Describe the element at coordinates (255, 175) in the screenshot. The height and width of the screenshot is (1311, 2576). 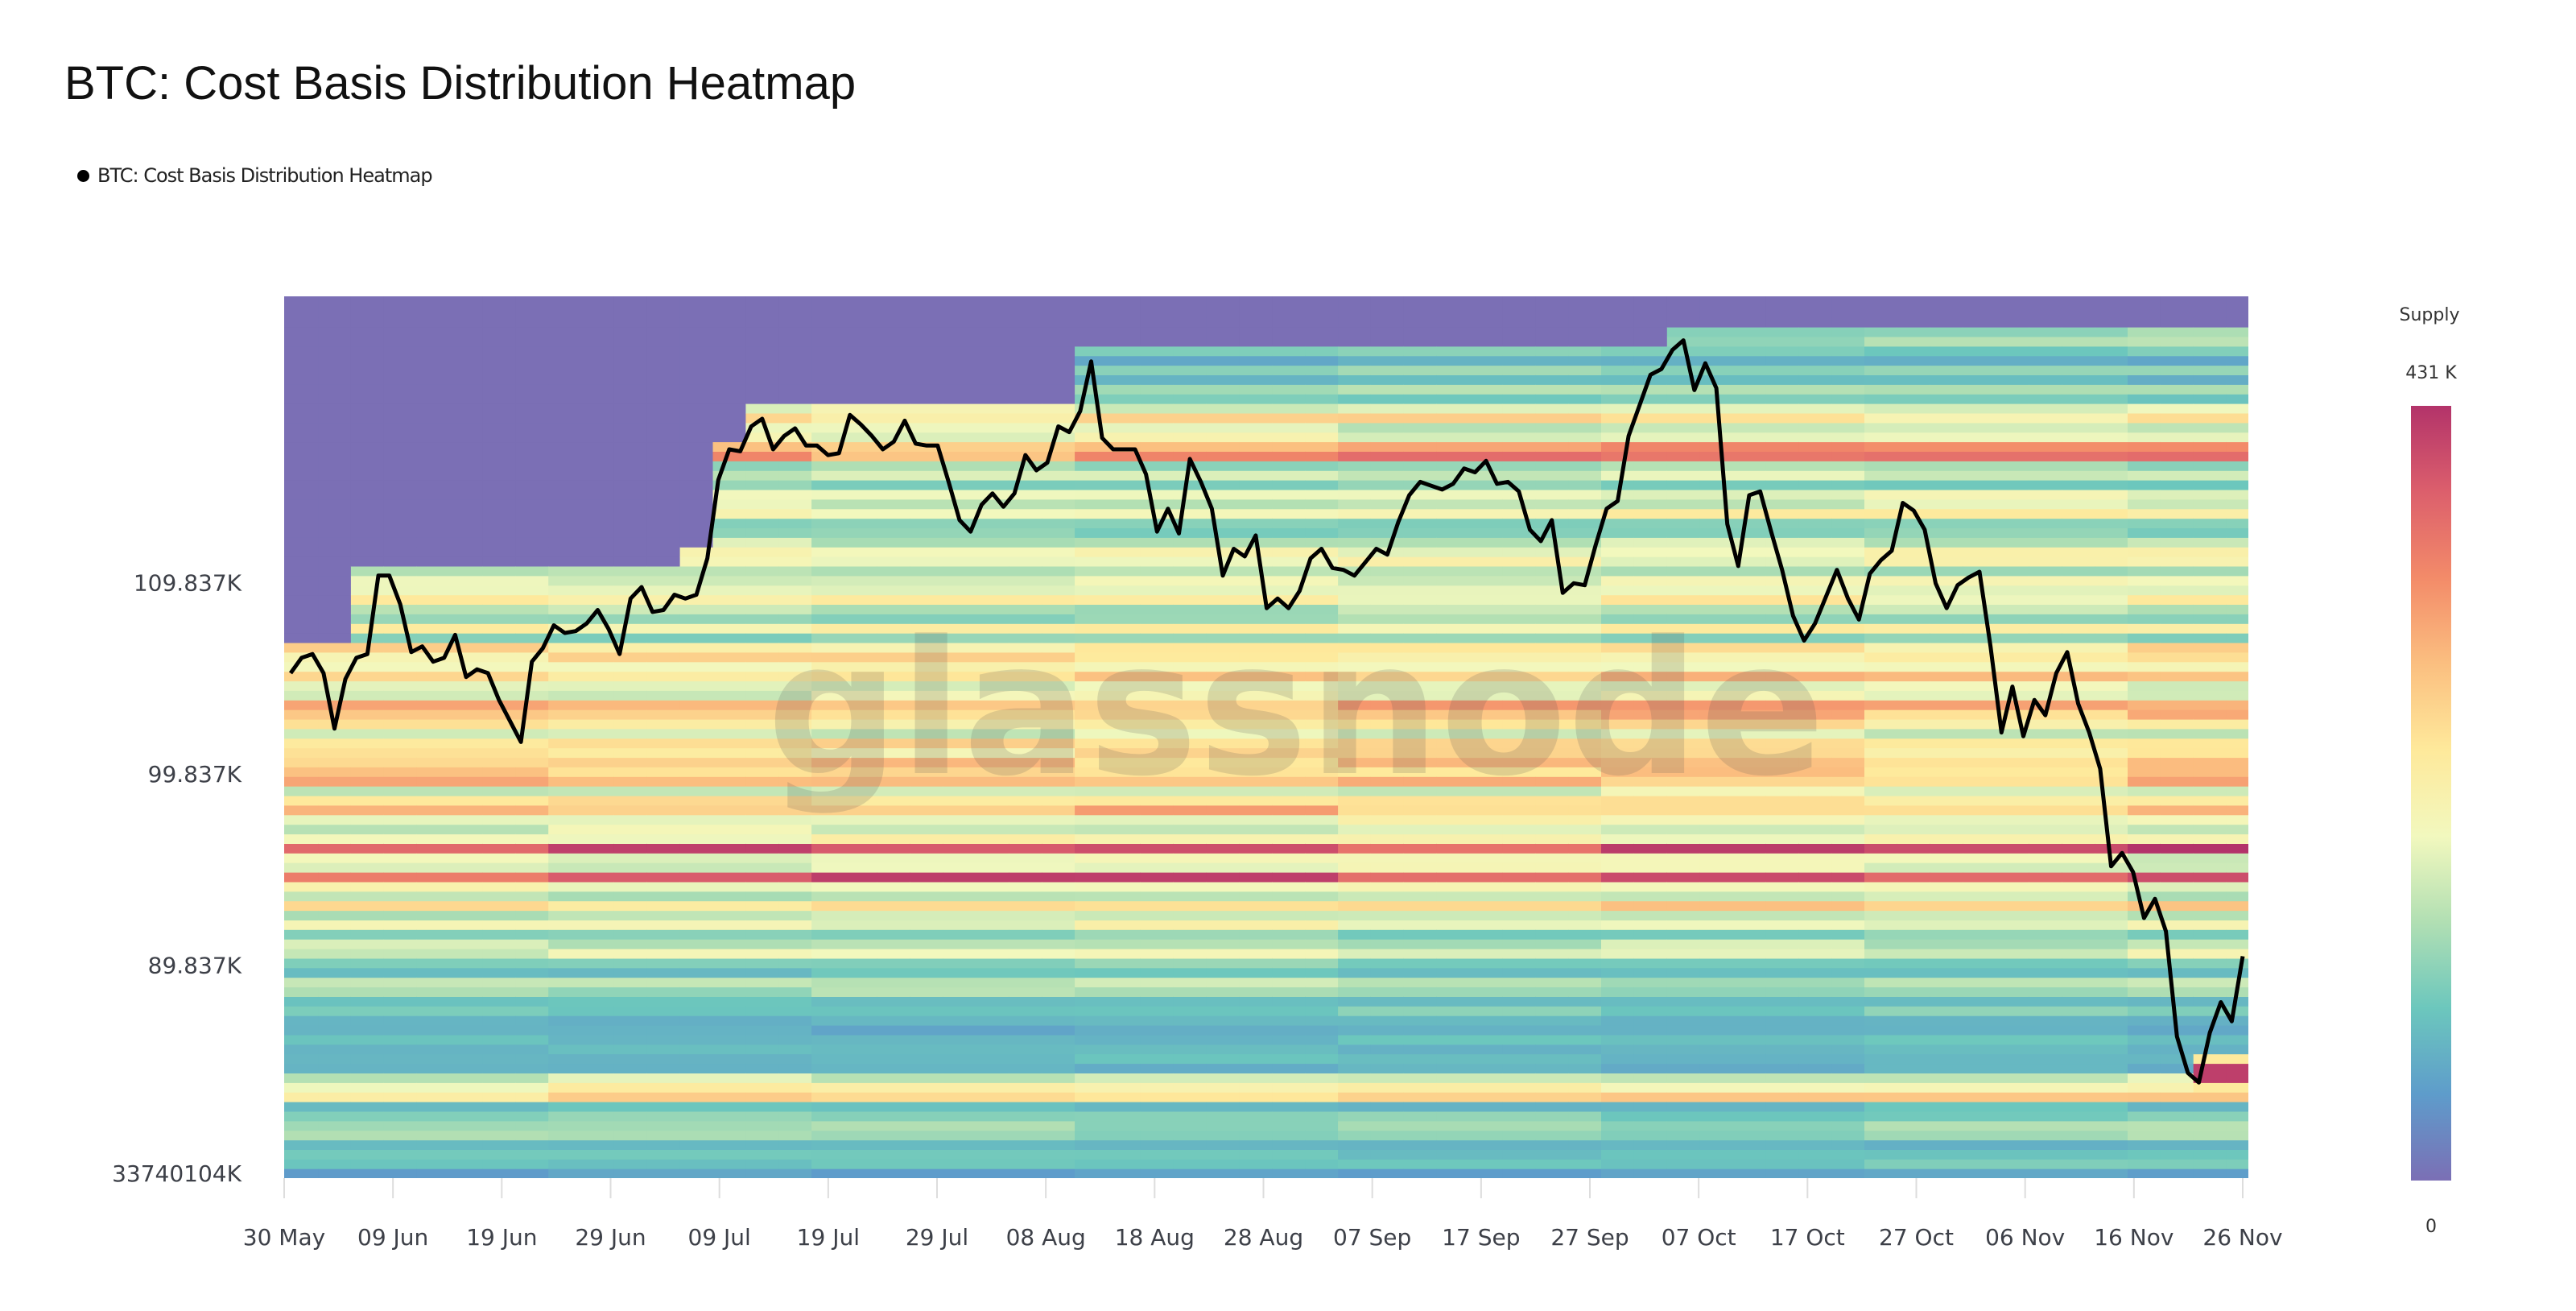
I see `legend: BTC: Cost Basis Distribution Heatmap` at that location.